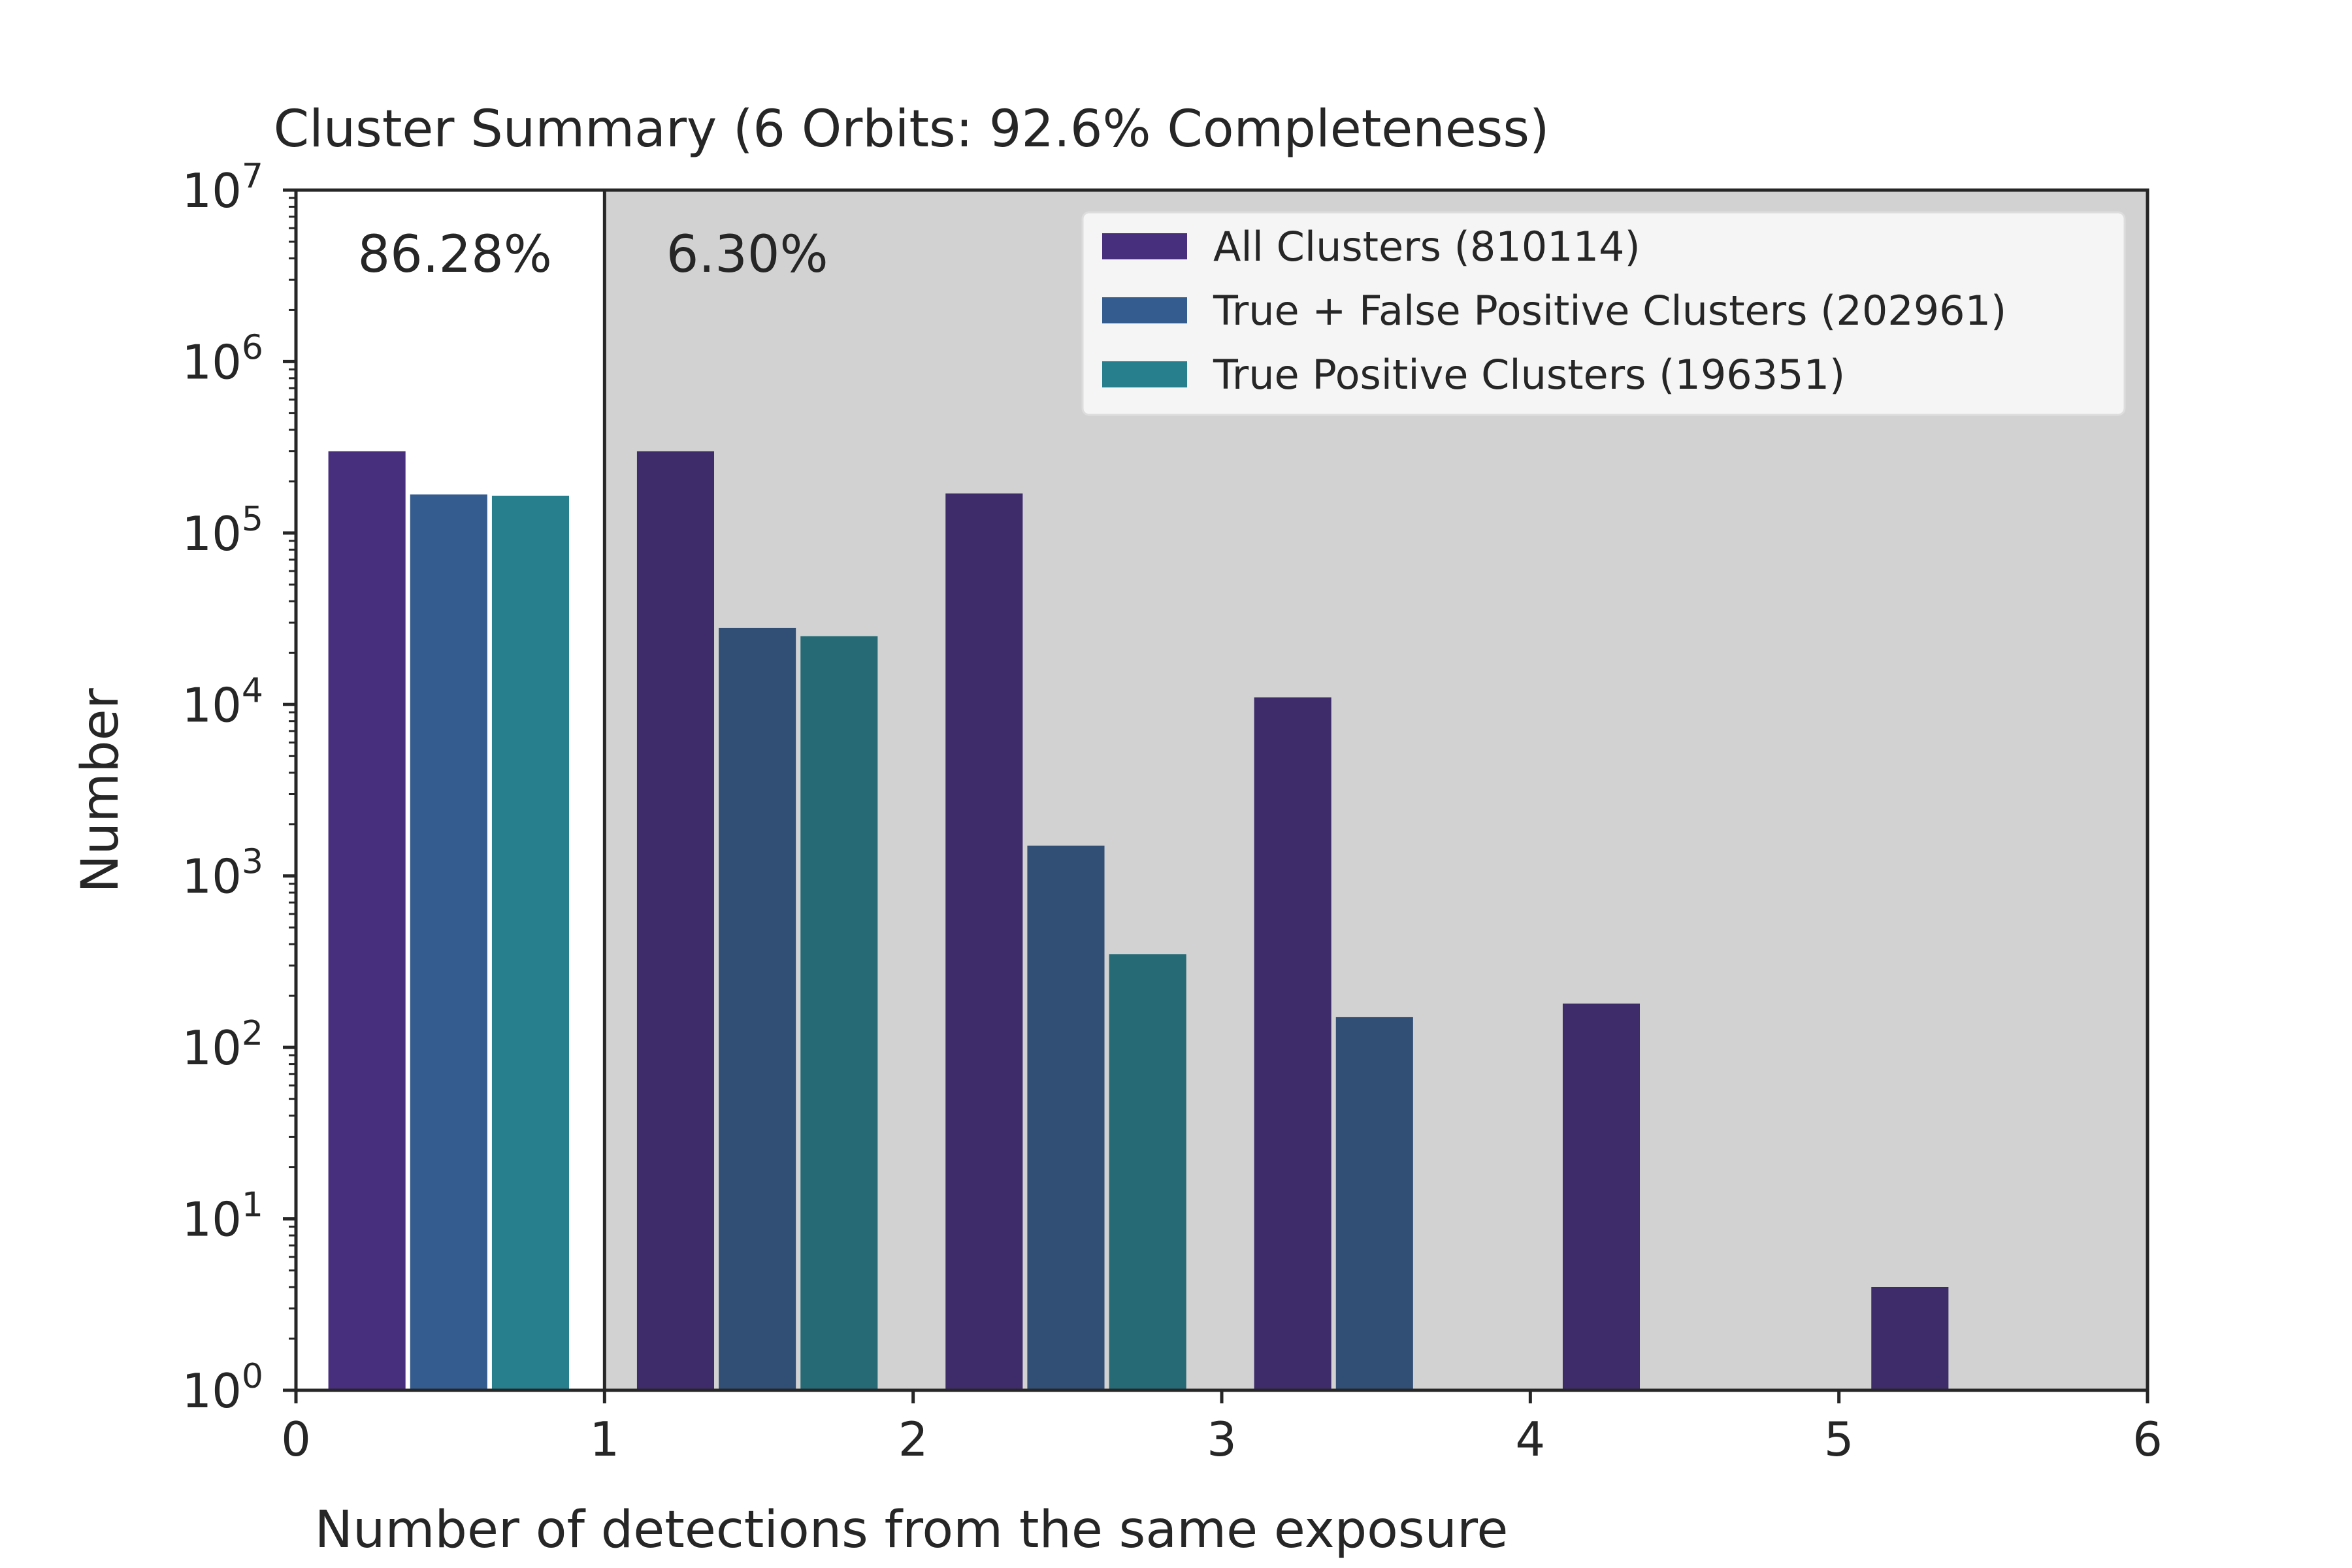 The height and width of the screenshot is (1568, 2352). What do you see at coordinates (1222, 1439) in the screenshot?
I see `x-tick-label: 3` at bounding box center [1222, 1439].